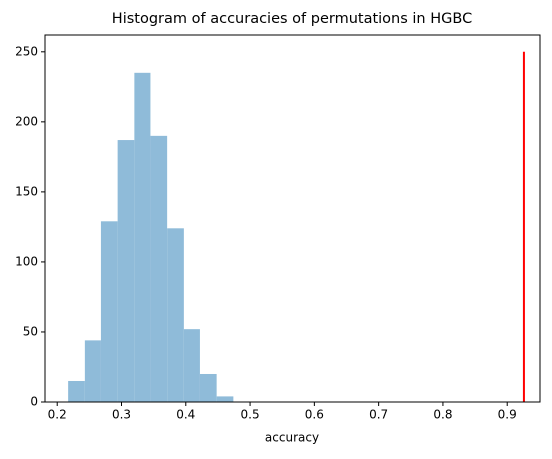 The image size is (552, 459). What do you see at coordinates (250, 415) in the screenshot?
I see `x-tick-label: 0.5` at bounding box center [250, 415].